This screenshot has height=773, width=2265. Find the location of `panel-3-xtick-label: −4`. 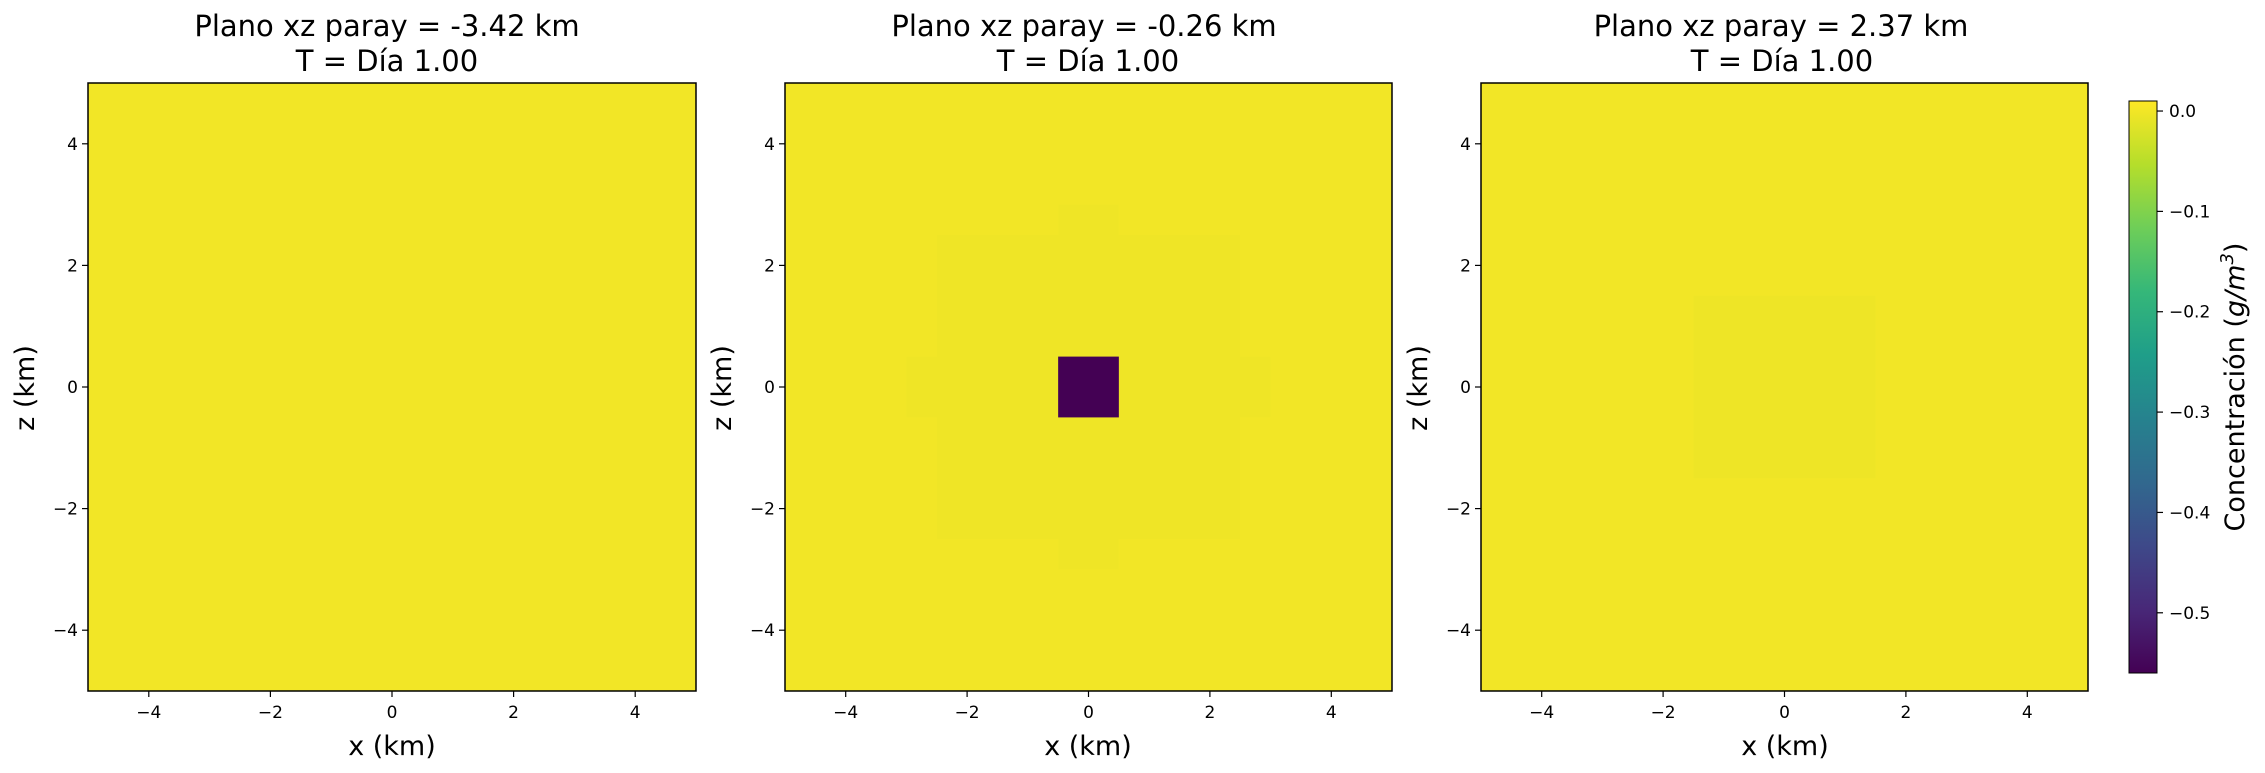

panel-3-xtick-label: −4 is located at coordinates (1541, 713).